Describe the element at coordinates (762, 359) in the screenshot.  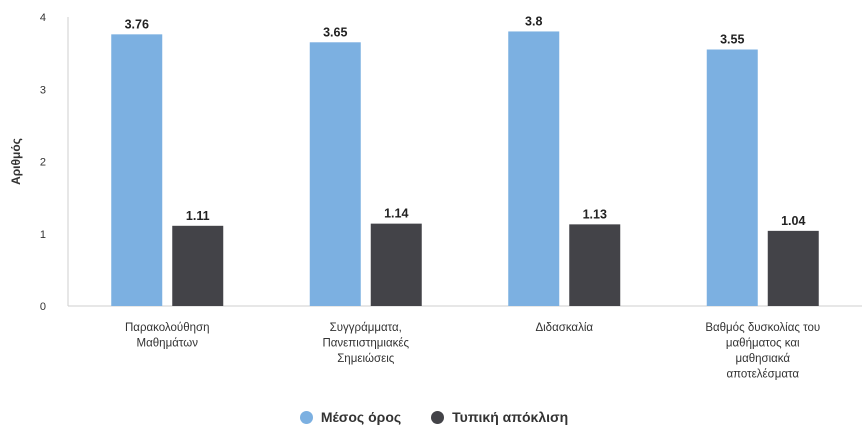
I see `x-category-label: μαθησιακά` at that location.